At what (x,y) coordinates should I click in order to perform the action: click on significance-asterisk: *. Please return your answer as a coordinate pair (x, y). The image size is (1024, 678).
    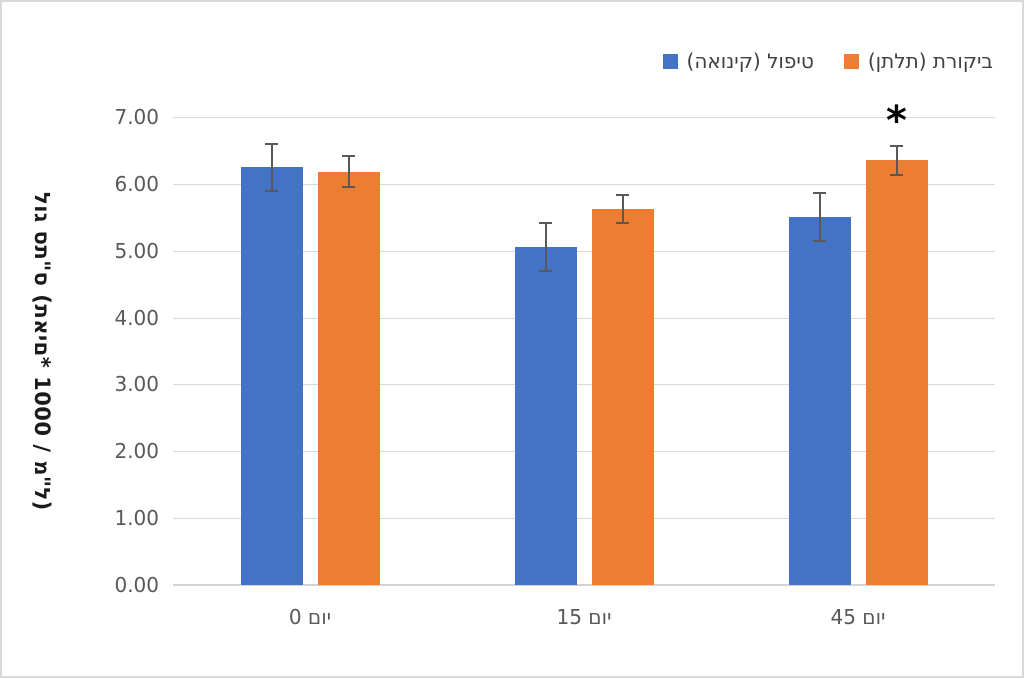
    Looking at the image, I should click on (896, 120).